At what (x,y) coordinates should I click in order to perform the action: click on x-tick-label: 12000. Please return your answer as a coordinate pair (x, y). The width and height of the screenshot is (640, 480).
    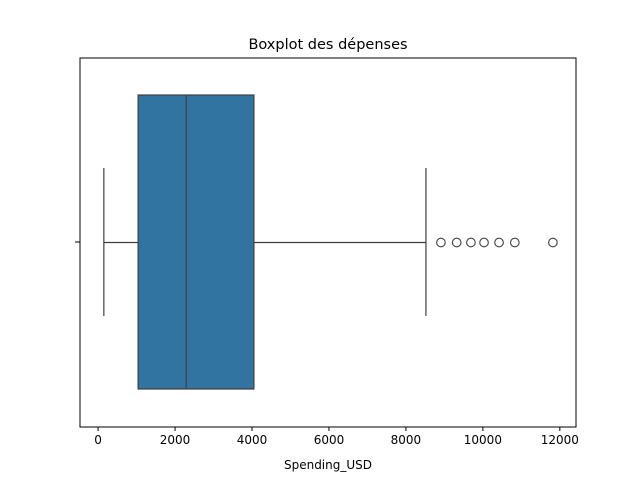
    Looking at the image, I should click on (560, 440).